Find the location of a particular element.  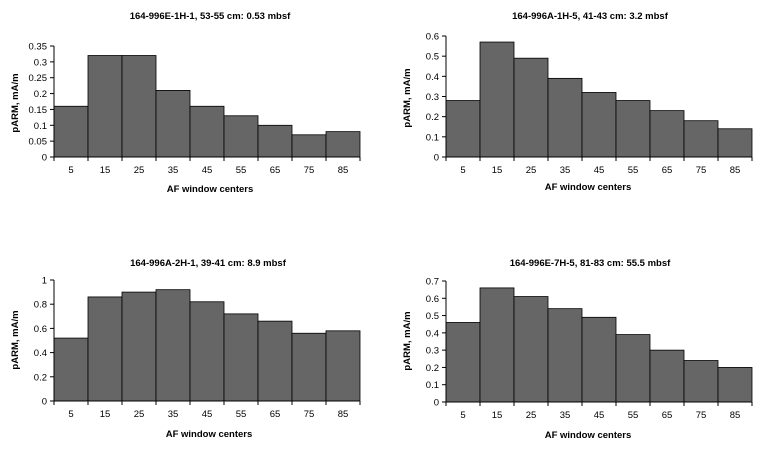

y-tick-label: 0.25 is located at coordinates (38, 78).